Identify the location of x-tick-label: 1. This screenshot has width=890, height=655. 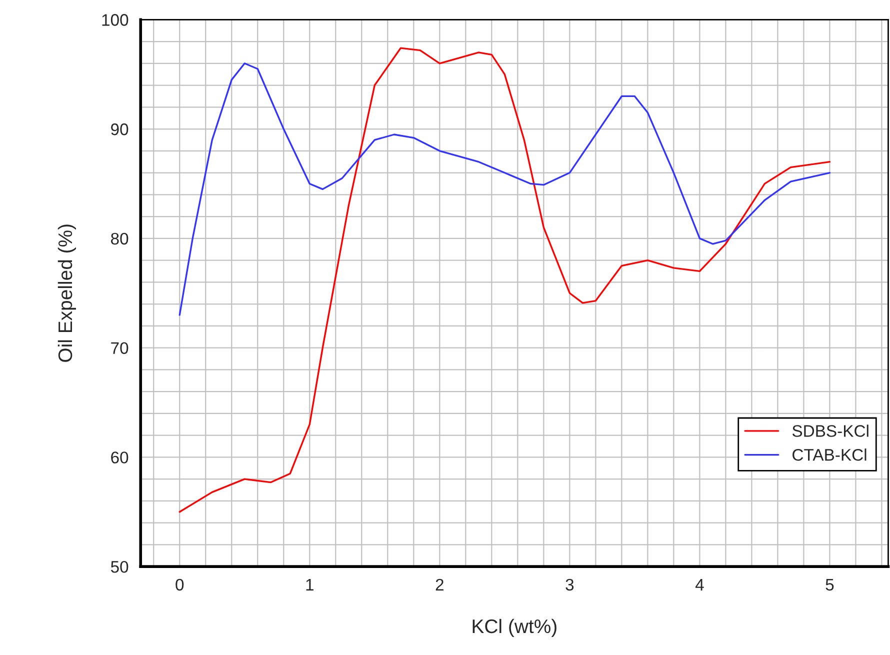
(310, 584).